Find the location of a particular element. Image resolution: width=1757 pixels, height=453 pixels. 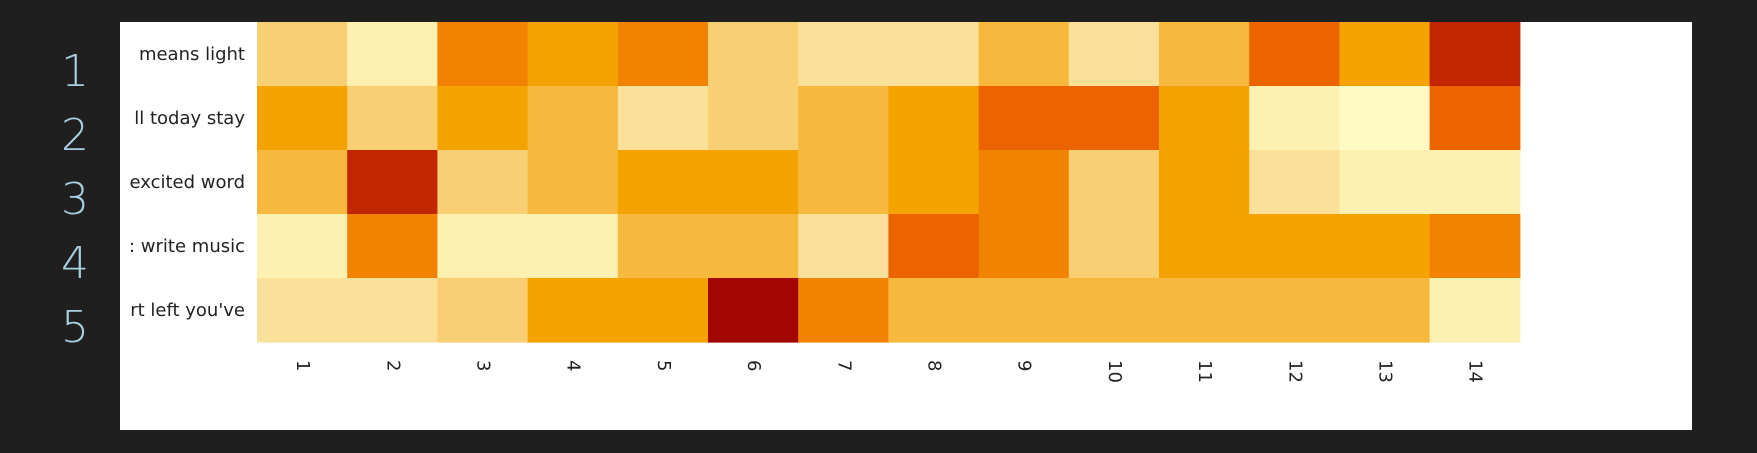

heatmap-cell-r5-c14 is located at coordinates (1475, 310).